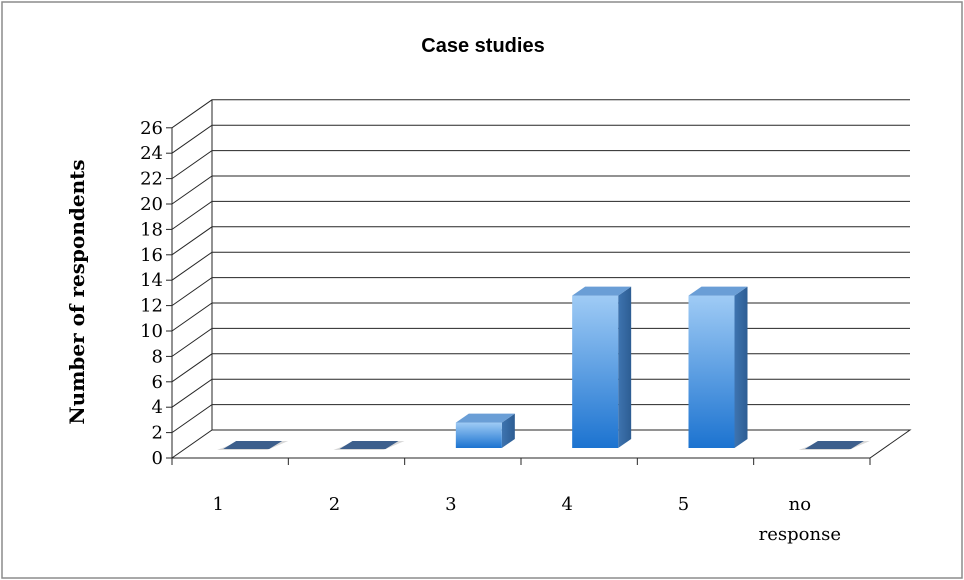  What do you see at coordinates (800, 519) in the screenshot?
I see `x-tick-label-no-response: no response` at bounding box center [800, 519].